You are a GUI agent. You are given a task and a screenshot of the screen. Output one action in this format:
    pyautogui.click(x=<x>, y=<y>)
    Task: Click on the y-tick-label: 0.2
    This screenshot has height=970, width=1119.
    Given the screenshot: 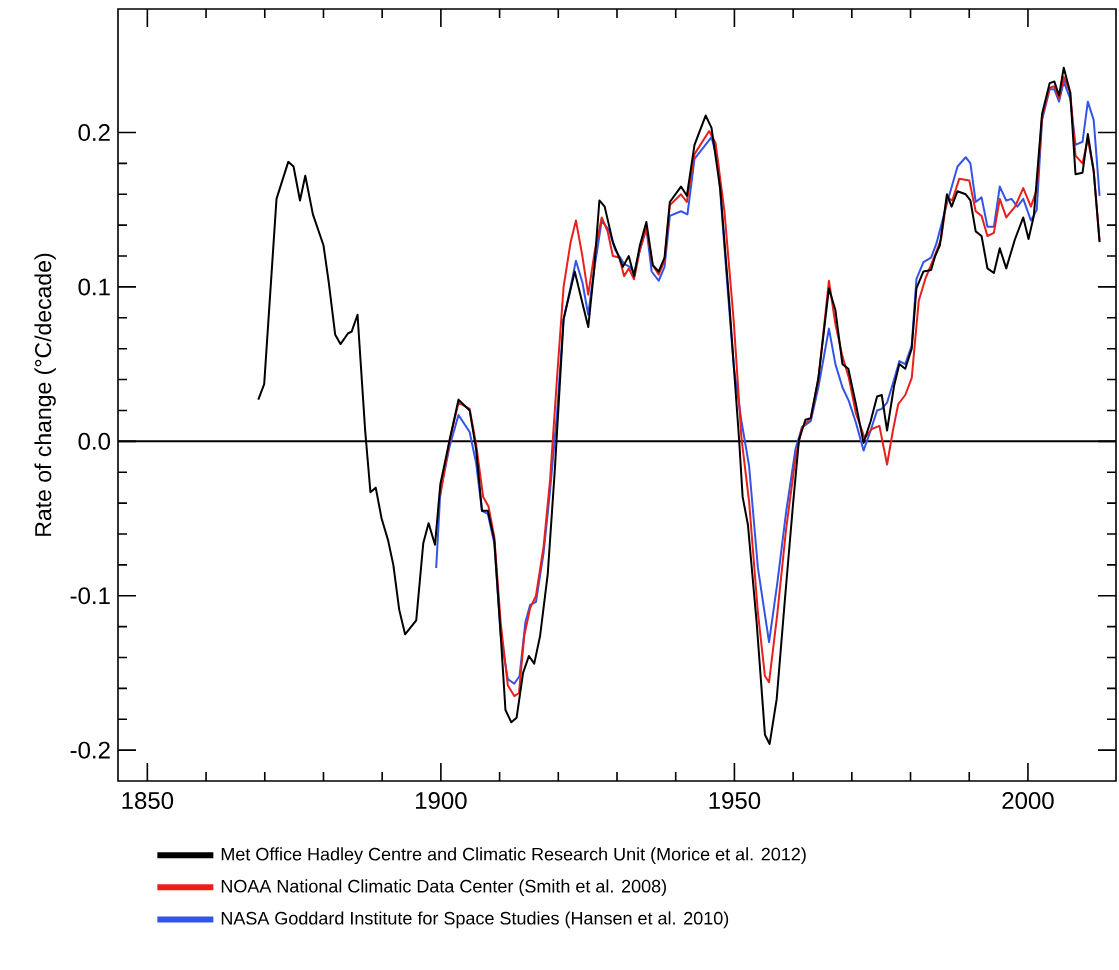 What is the action you would take?
    pyautogui.click(x=94, y=133)
    